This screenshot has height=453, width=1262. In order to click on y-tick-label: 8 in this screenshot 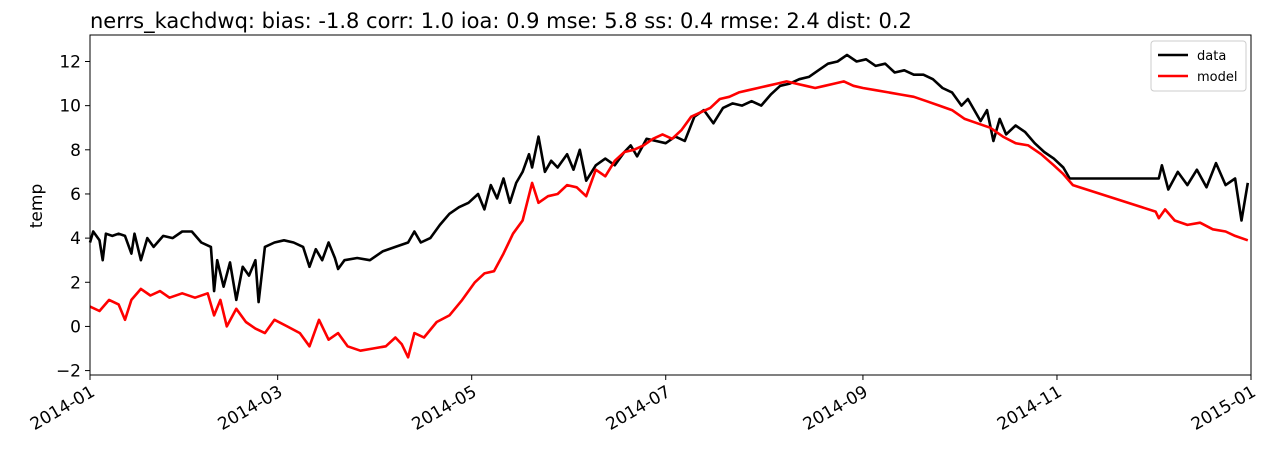, I will do `click(75, 151)`.